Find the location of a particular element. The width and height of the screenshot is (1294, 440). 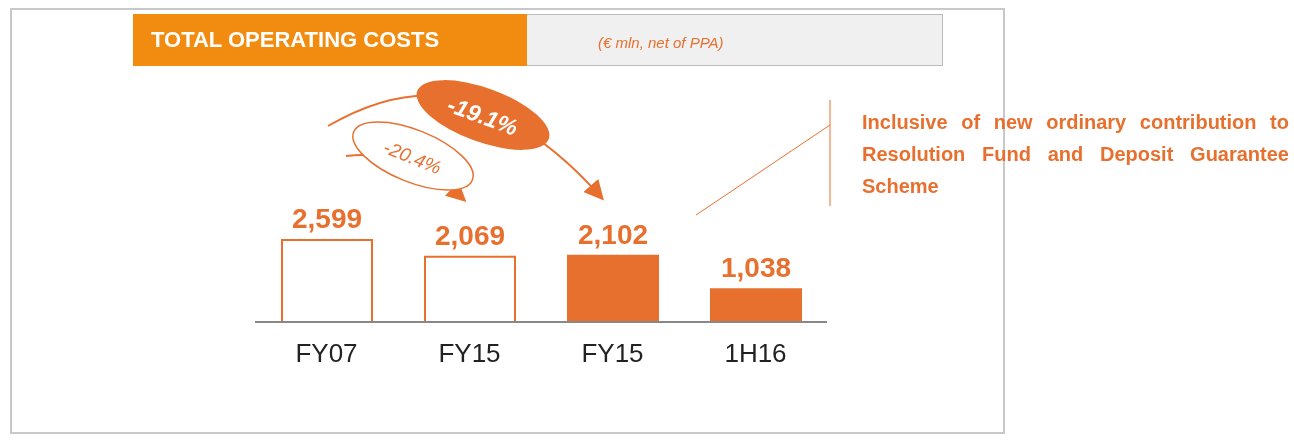

text: -20.4% is located at coordinates (412, 157).